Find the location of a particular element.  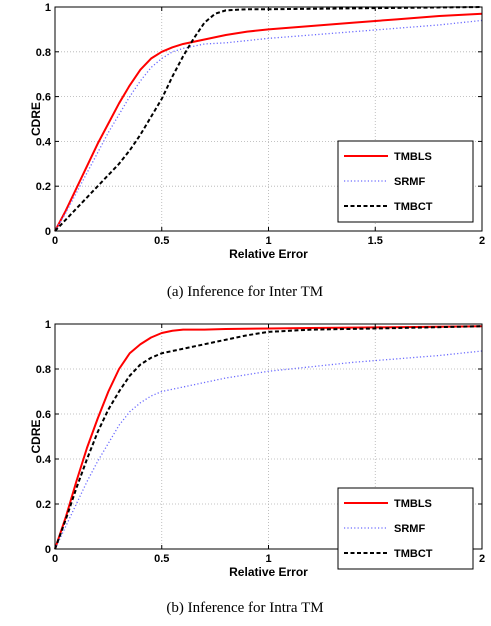

figure-caption: (a) Inference for Inter TM is located at coordinates (245, 292).